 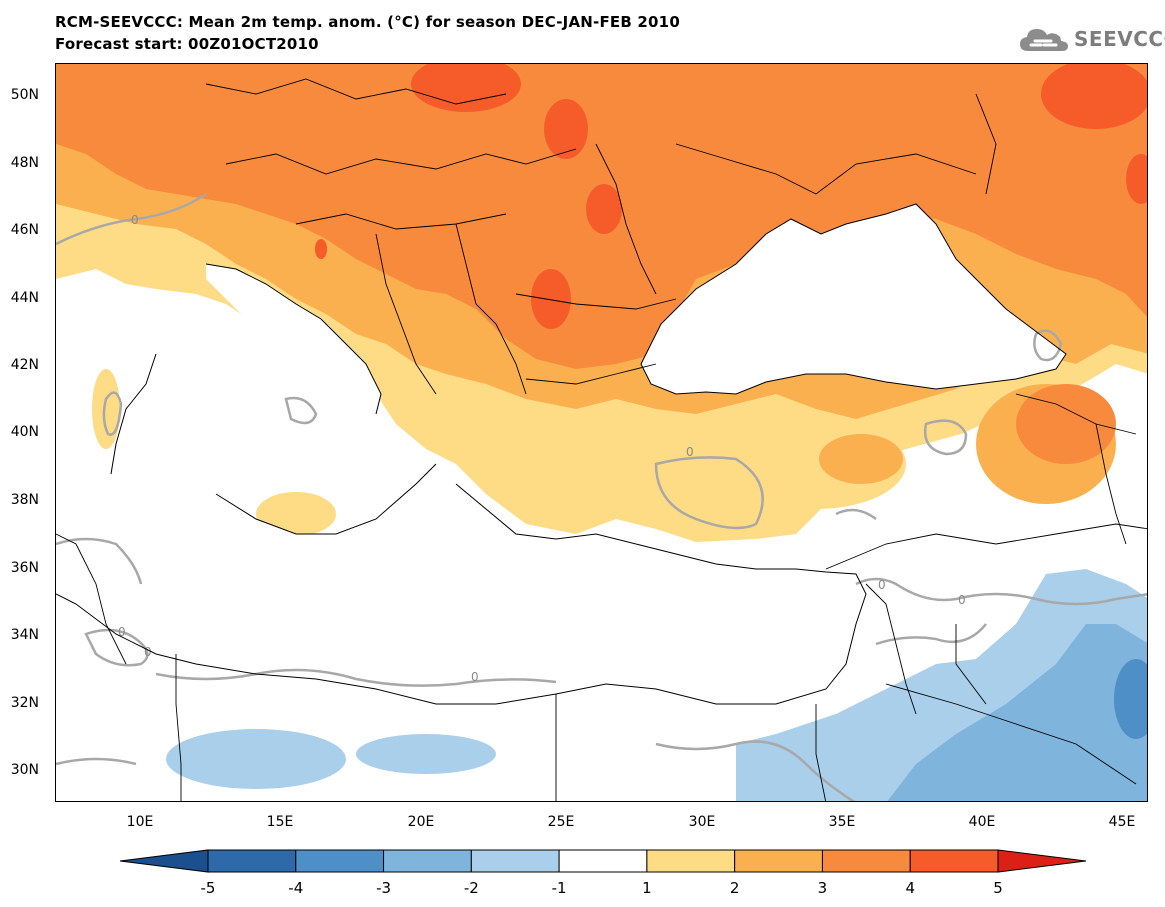 What do you see at coordinates (24, 230) in the screenshot?
I see `latitude-label: 46N` at bounding box center [24, 230].